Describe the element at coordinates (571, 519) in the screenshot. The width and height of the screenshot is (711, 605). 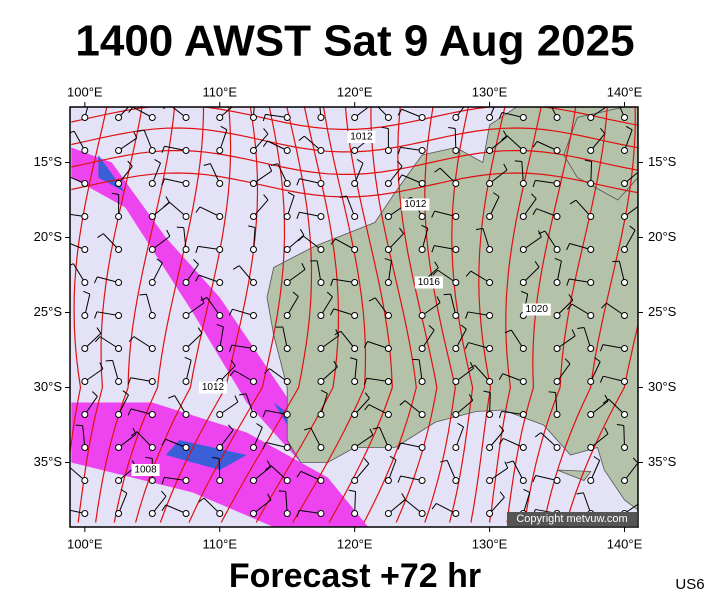
I see `copyright: Copyright metvuw.com` at that location.